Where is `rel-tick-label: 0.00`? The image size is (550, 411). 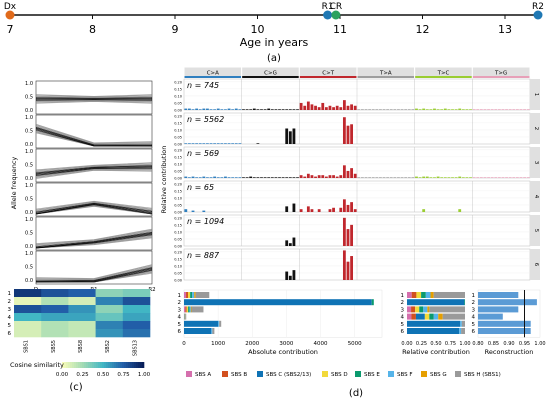 rel-tick-label: 0.00 is located at coordinates (406, 344).